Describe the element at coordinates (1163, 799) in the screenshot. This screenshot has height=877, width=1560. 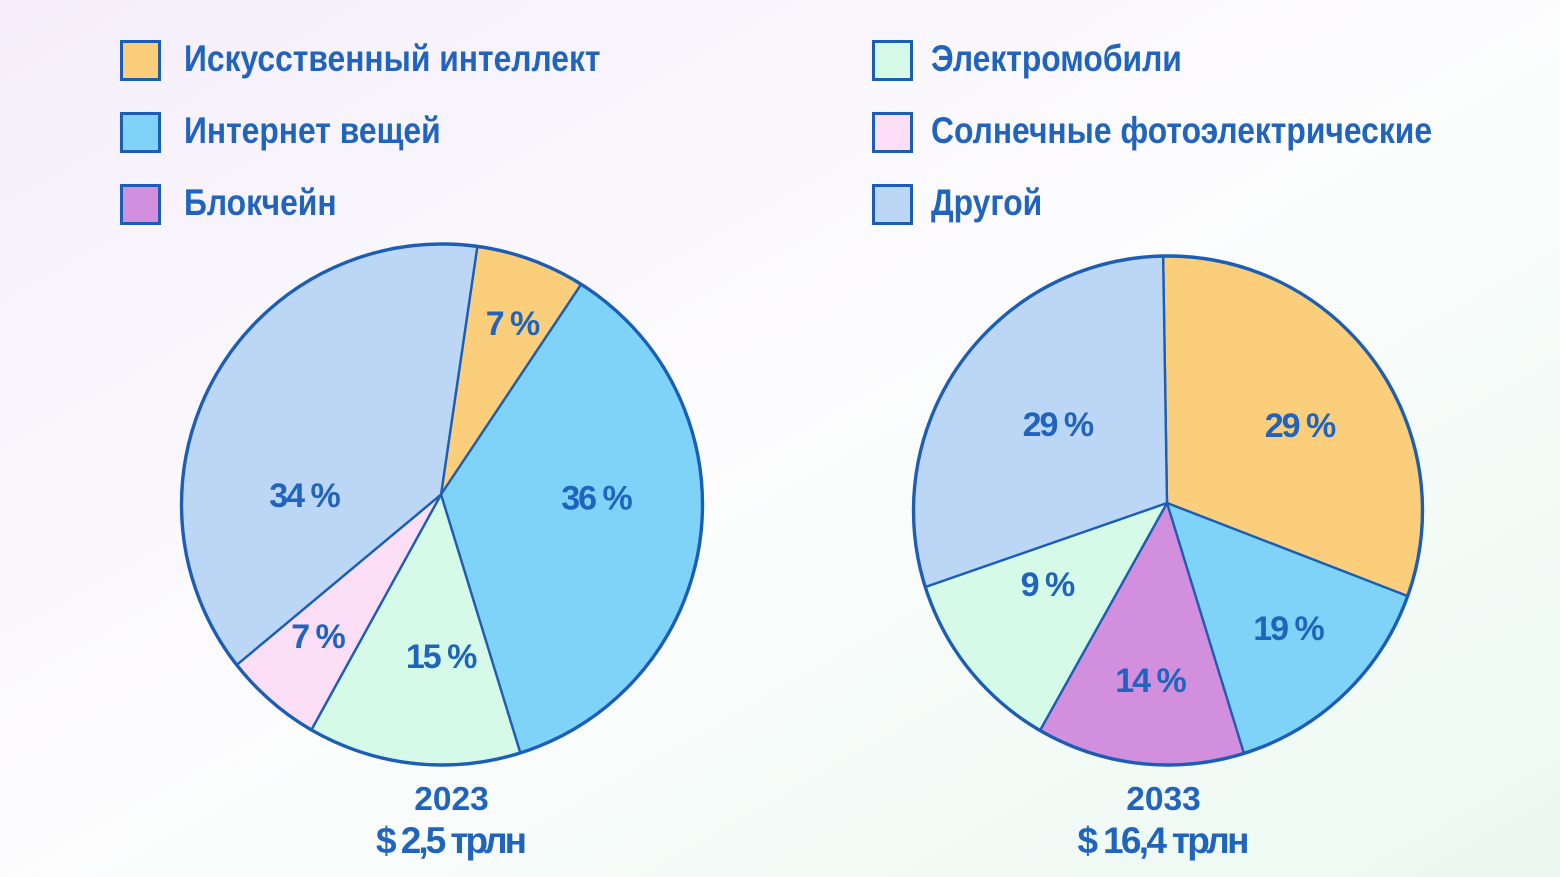
I see `svg-text: 2033` at that location.